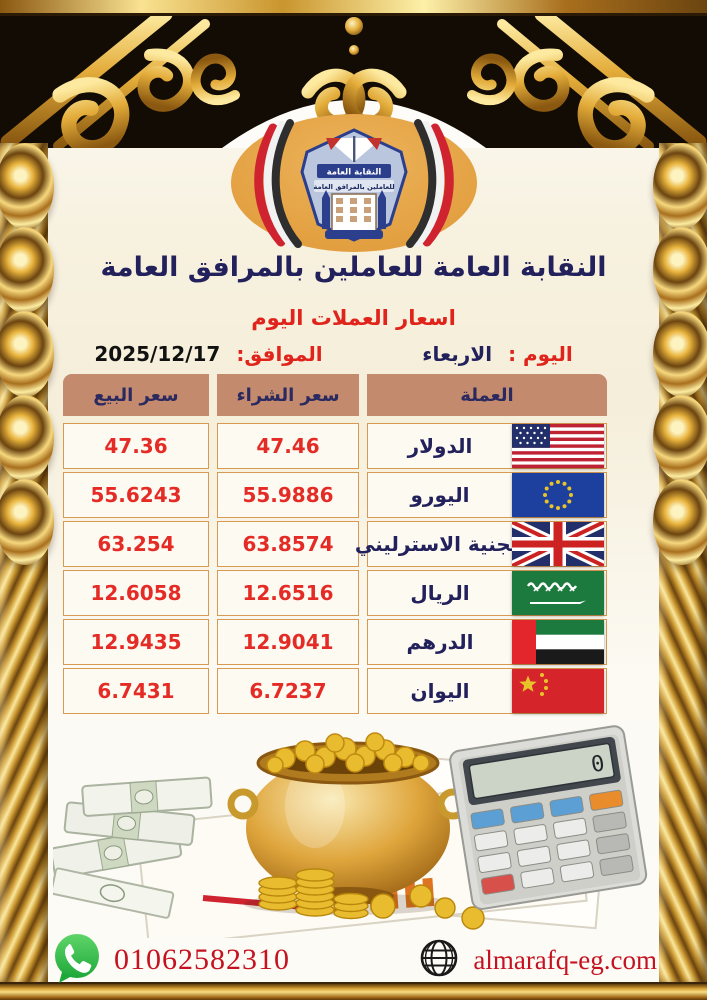 Image resolution: width=707 pixels, height=1000 pixels. I want to click on buy-price: 47.46, so click(288, 446).